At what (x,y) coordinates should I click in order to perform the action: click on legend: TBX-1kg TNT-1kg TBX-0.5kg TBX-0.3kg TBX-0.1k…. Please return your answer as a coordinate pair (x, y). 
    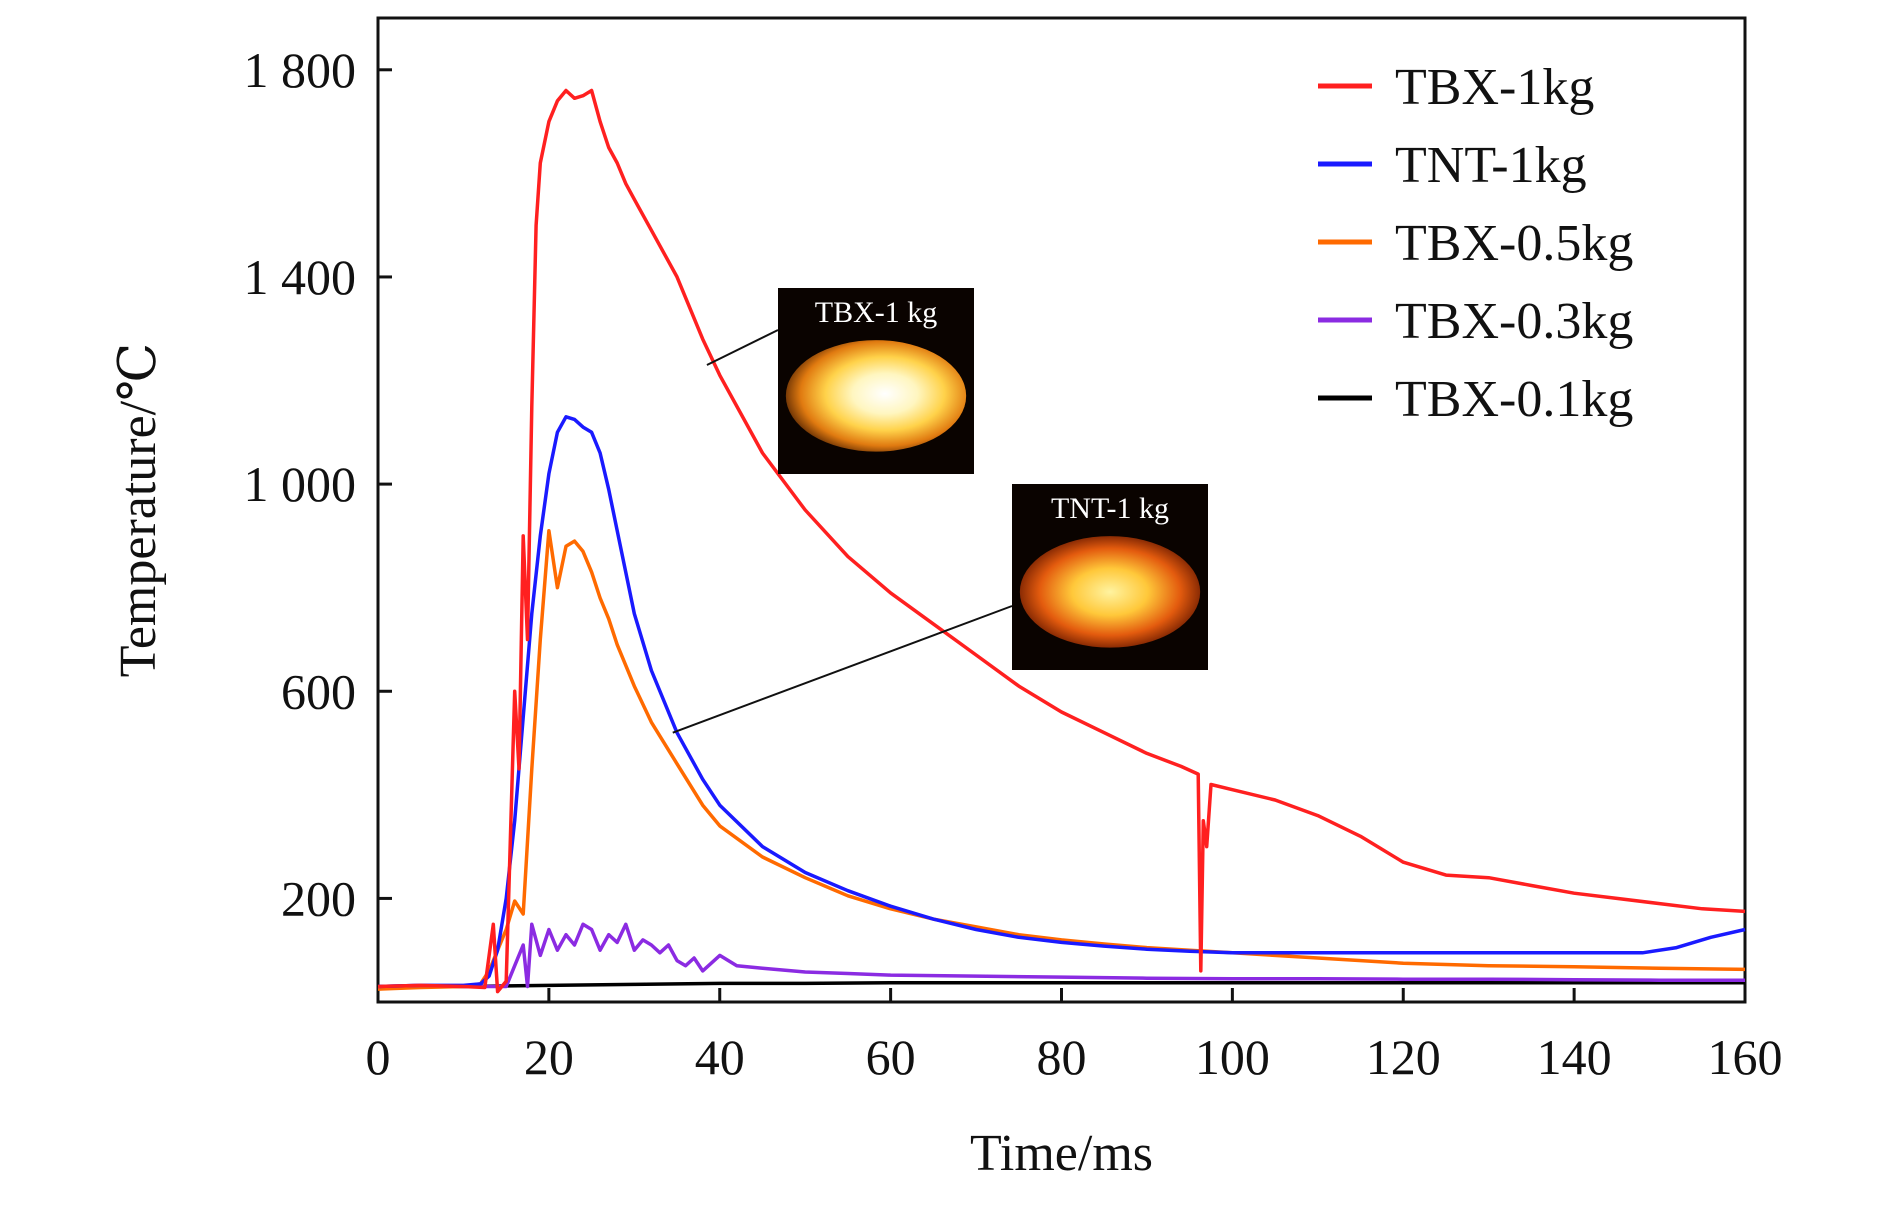
    Looking at the image, I should click on (1475, 243).